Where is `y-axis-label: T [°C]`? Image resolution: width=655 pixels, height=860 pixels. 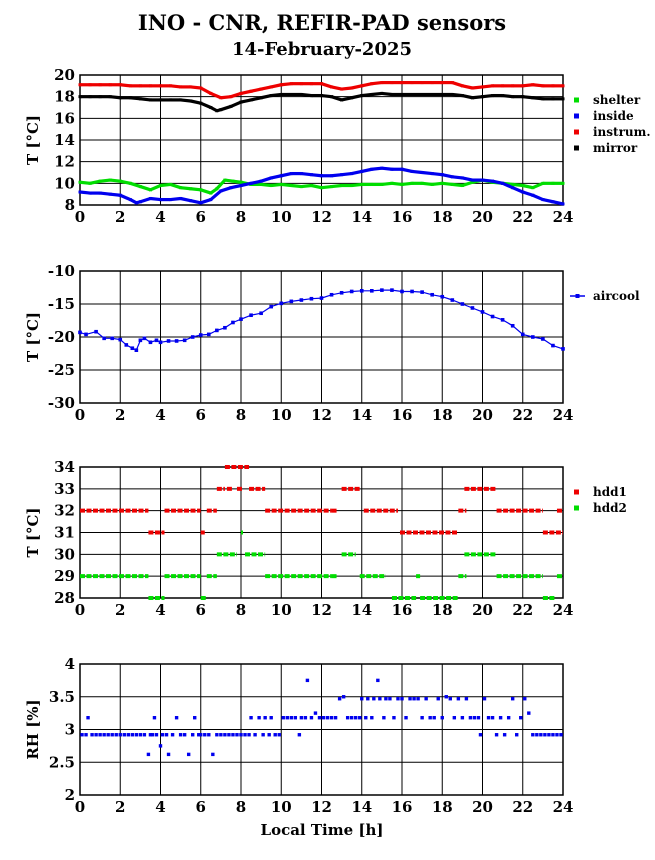 y-axis-label: T [°C] is located at coordinates (33, 337).